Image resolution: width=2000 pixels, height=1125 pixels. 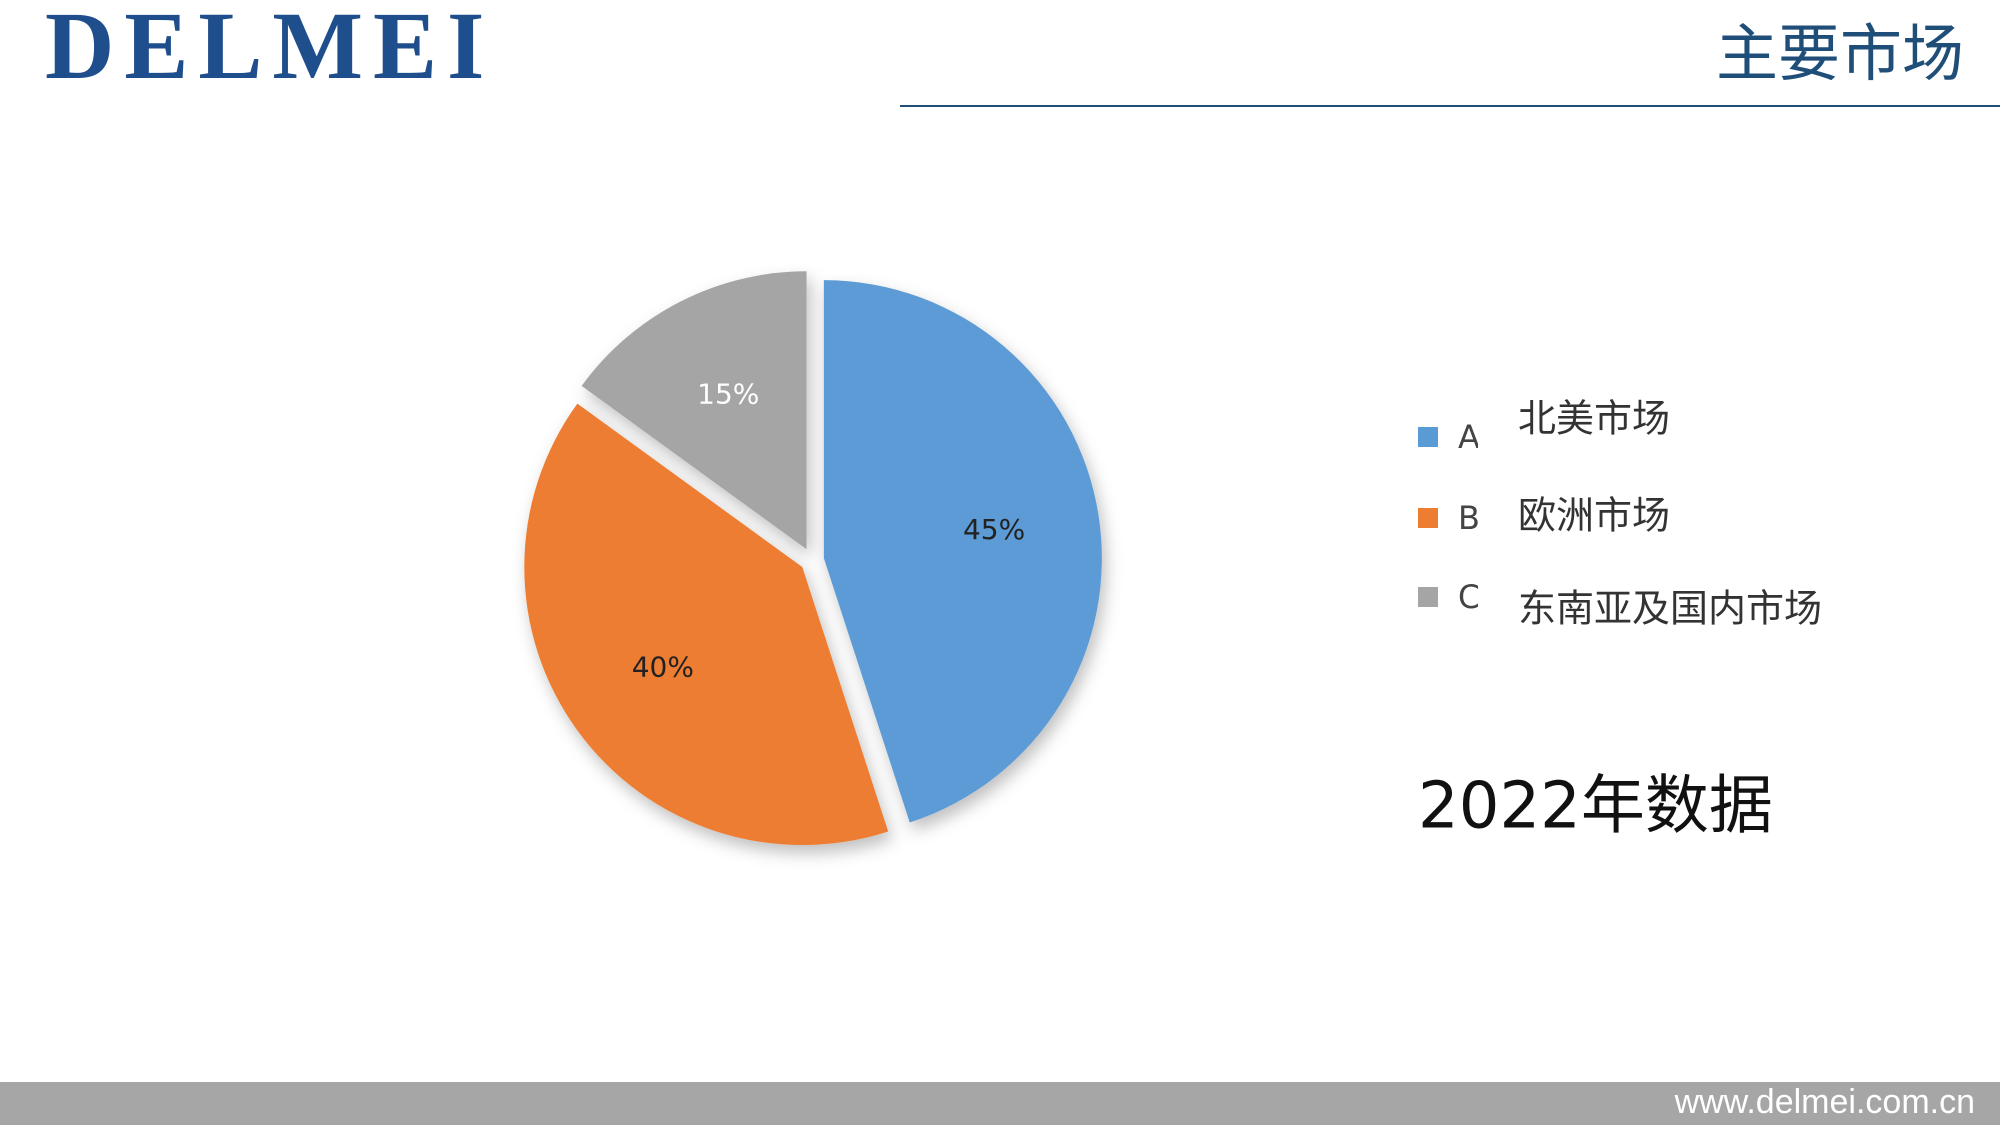 What do you see at coordinates (994, 529) in the screenshot?
I see `data-label: 45%` at bounding box center [994, 529].